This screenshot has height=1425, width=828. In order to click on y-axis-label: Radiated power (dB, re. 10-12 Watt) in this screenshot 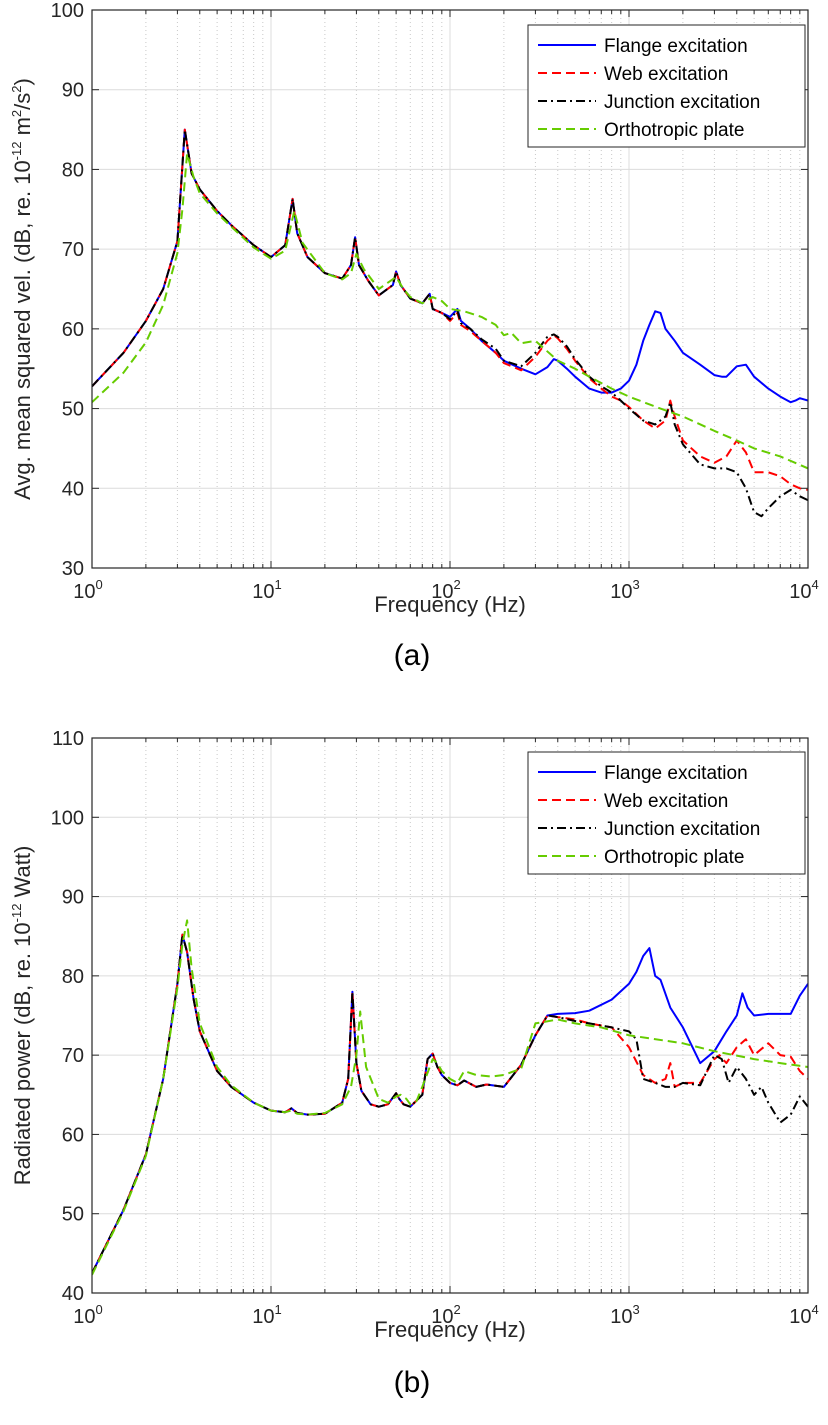, I will do `click(22, 1016)`.